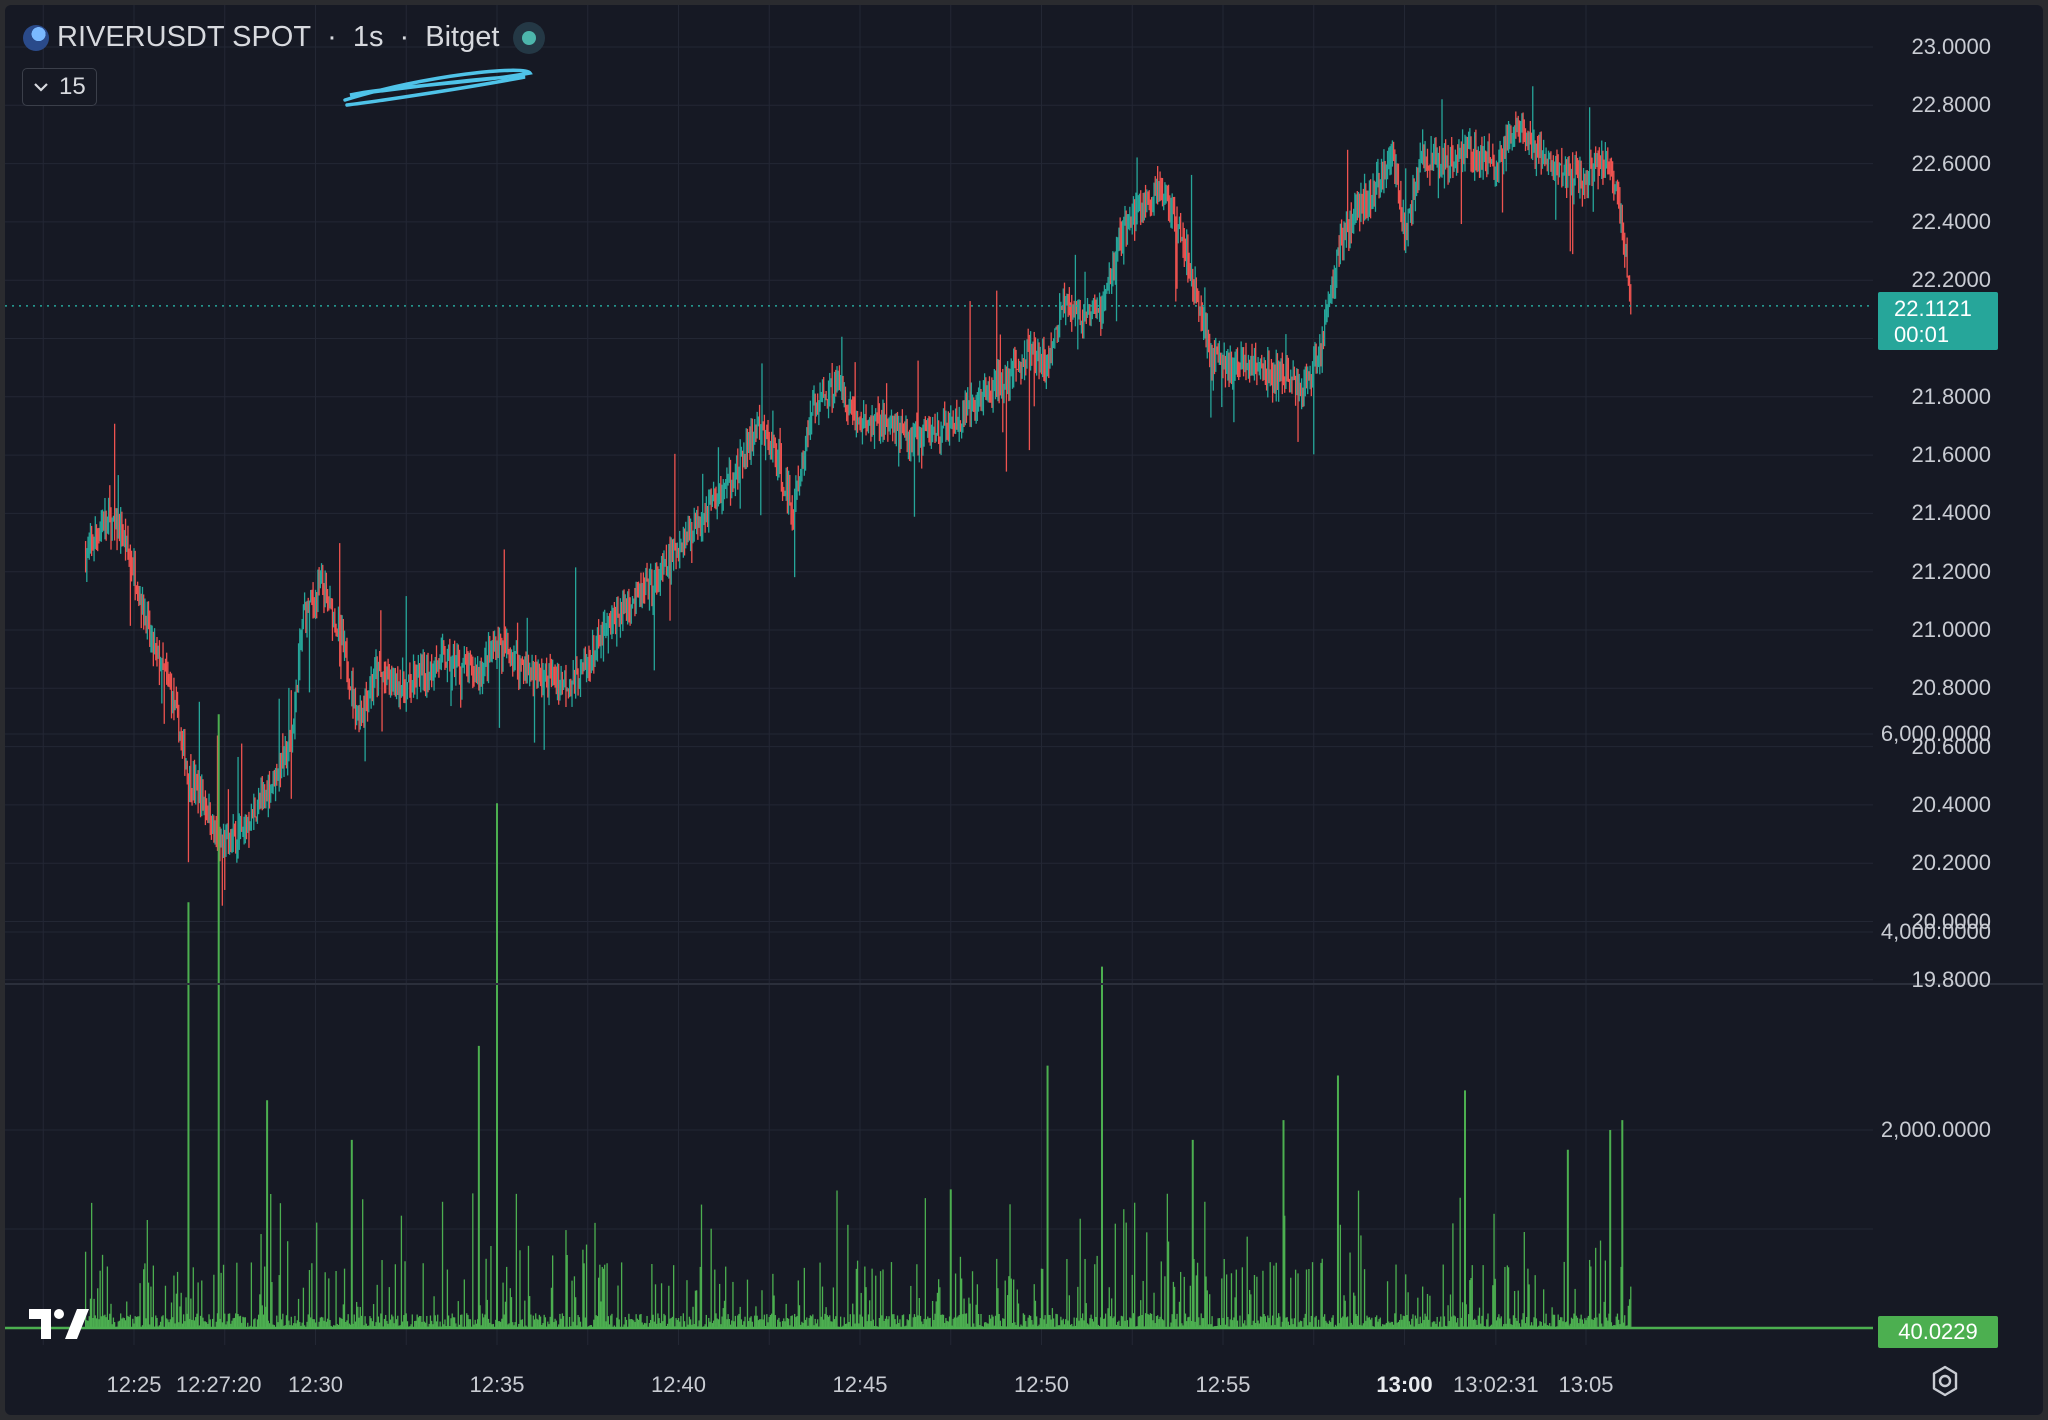 The image size is (2048, 1420). I want to click on volume-axis-label: 4,000.0000, so click(1935, 931).